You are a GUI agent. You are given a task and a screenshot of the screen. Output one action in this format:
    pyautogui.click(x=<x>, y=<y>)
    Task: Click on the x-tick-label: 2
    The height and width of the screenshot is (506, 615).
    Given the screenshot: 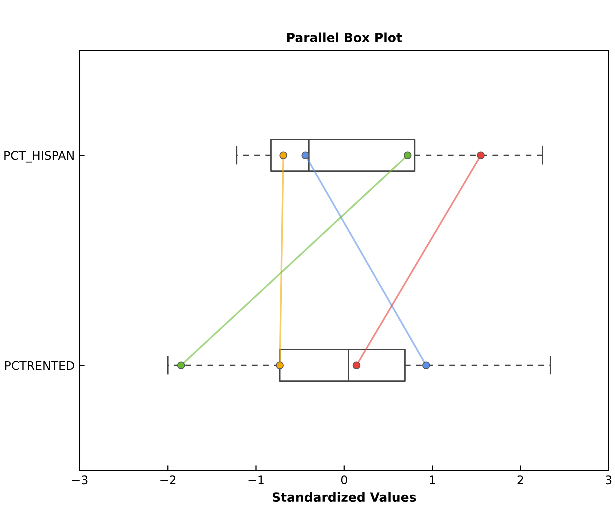 What is the action you would take?
    pyautogui.click(x=521, y=480)
    